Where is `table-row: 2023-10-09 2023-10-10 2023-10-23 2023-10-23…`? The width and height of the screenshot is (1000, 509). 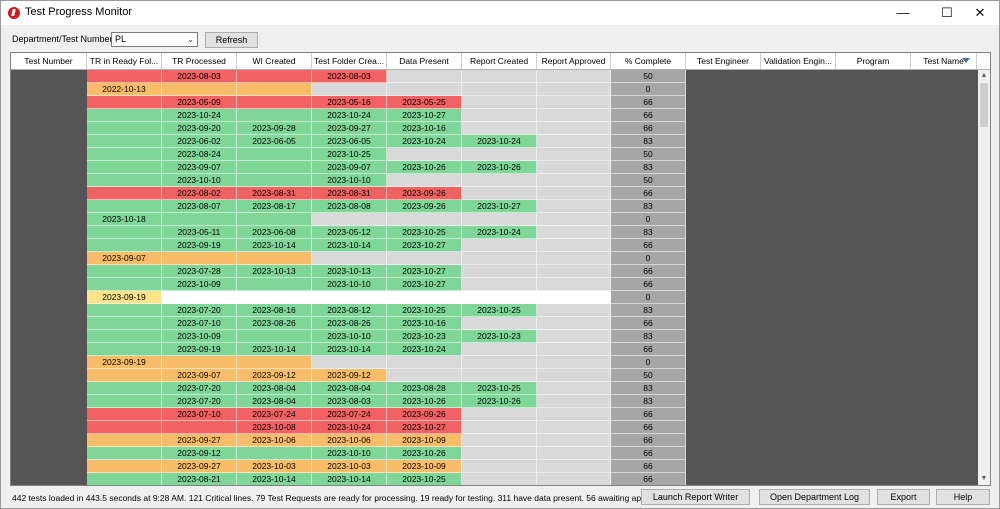 table-row: 2023-10-09 2023-10-10 2023-10-23 2023-10-23… is located at coordinates (494, 336).